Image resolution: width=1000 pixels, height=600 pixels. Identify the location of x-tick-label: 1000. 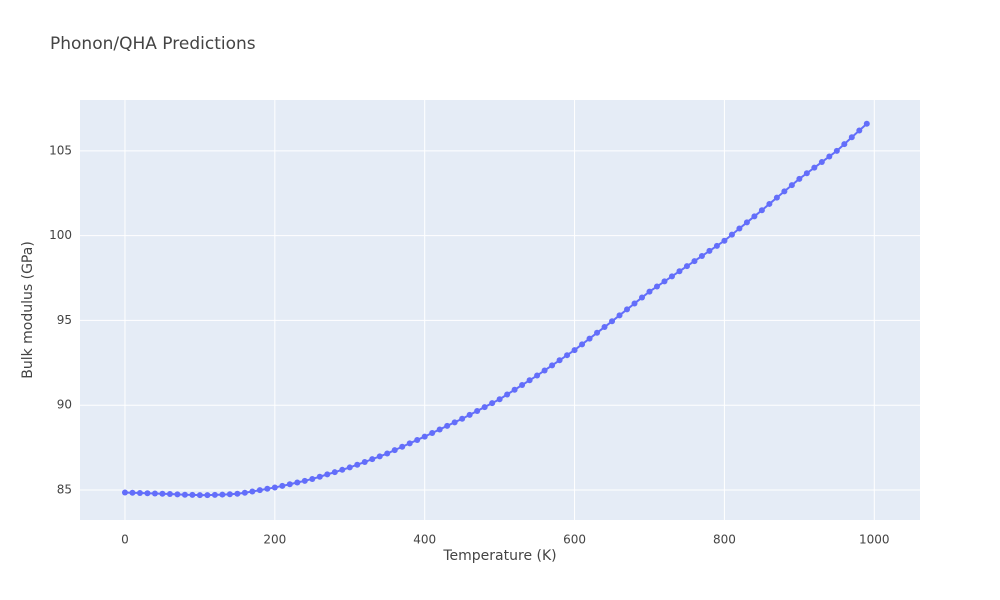
(874, 540).